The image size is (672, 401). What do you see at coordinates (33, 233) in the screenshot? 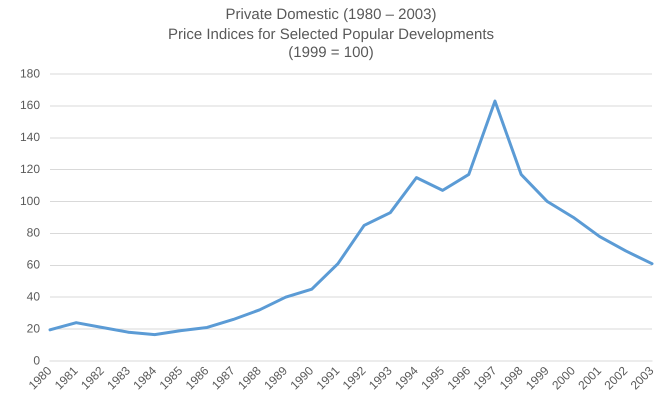
I see `y-tick-label: 80` at bounding box center [33, 233].